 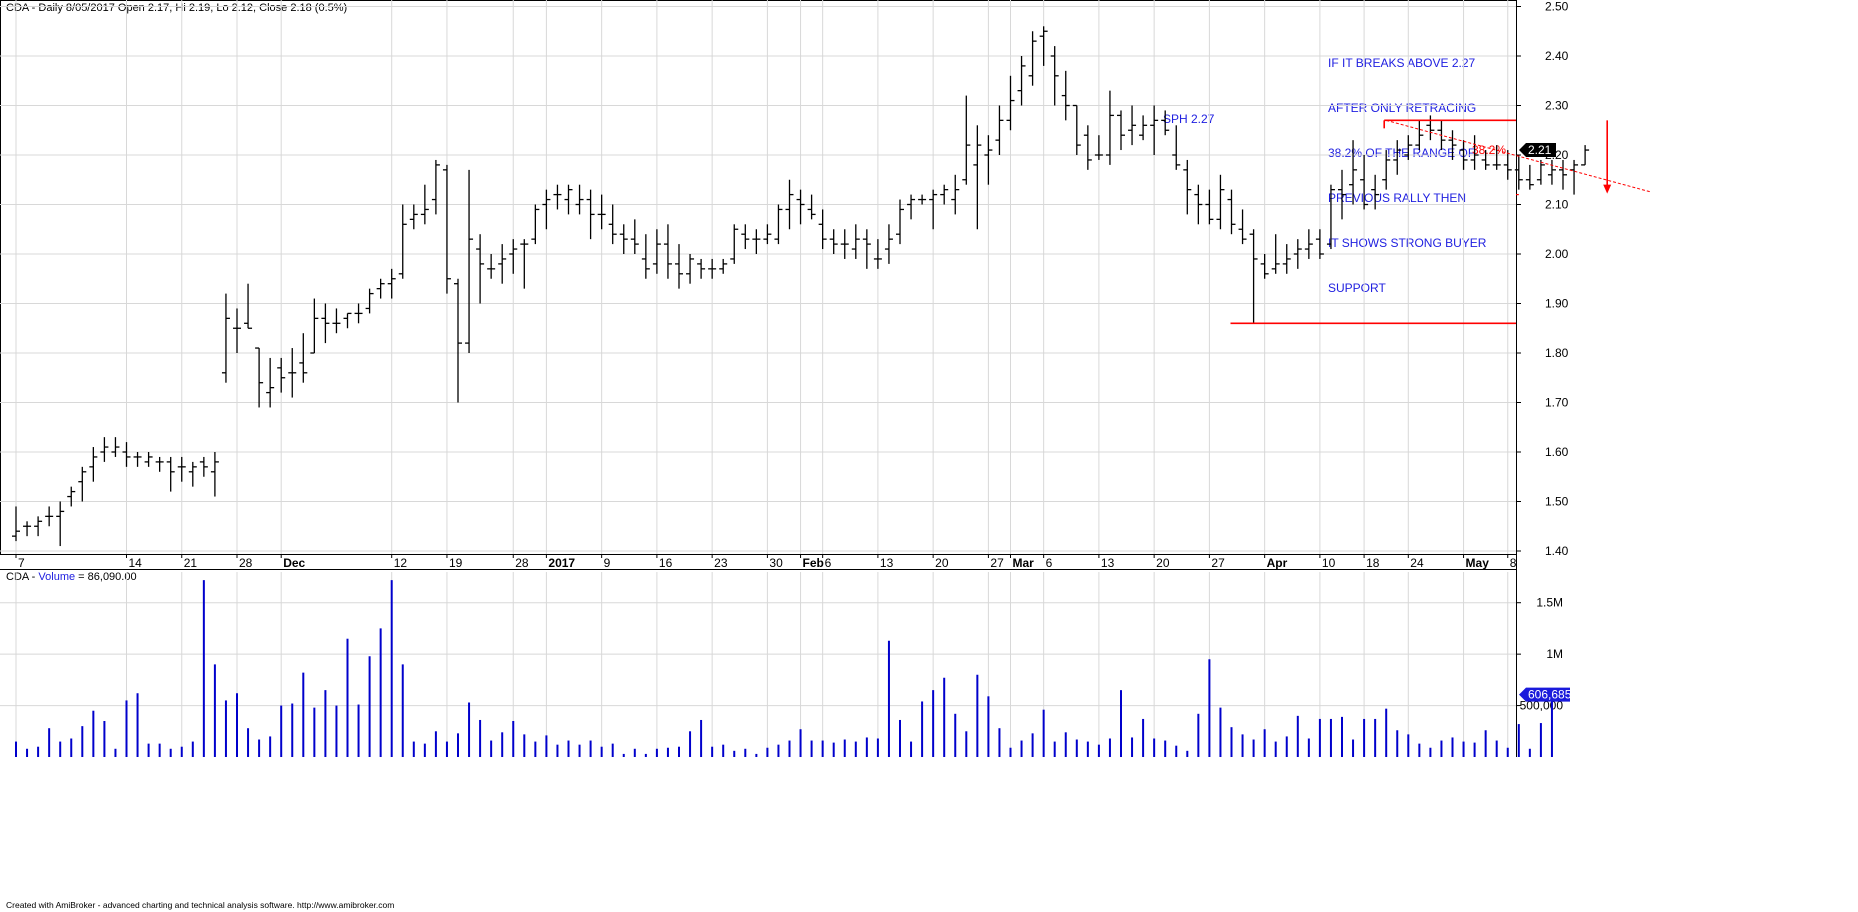 I want to click on volume-axis-label: 1M, so click(x=1554, y=654).